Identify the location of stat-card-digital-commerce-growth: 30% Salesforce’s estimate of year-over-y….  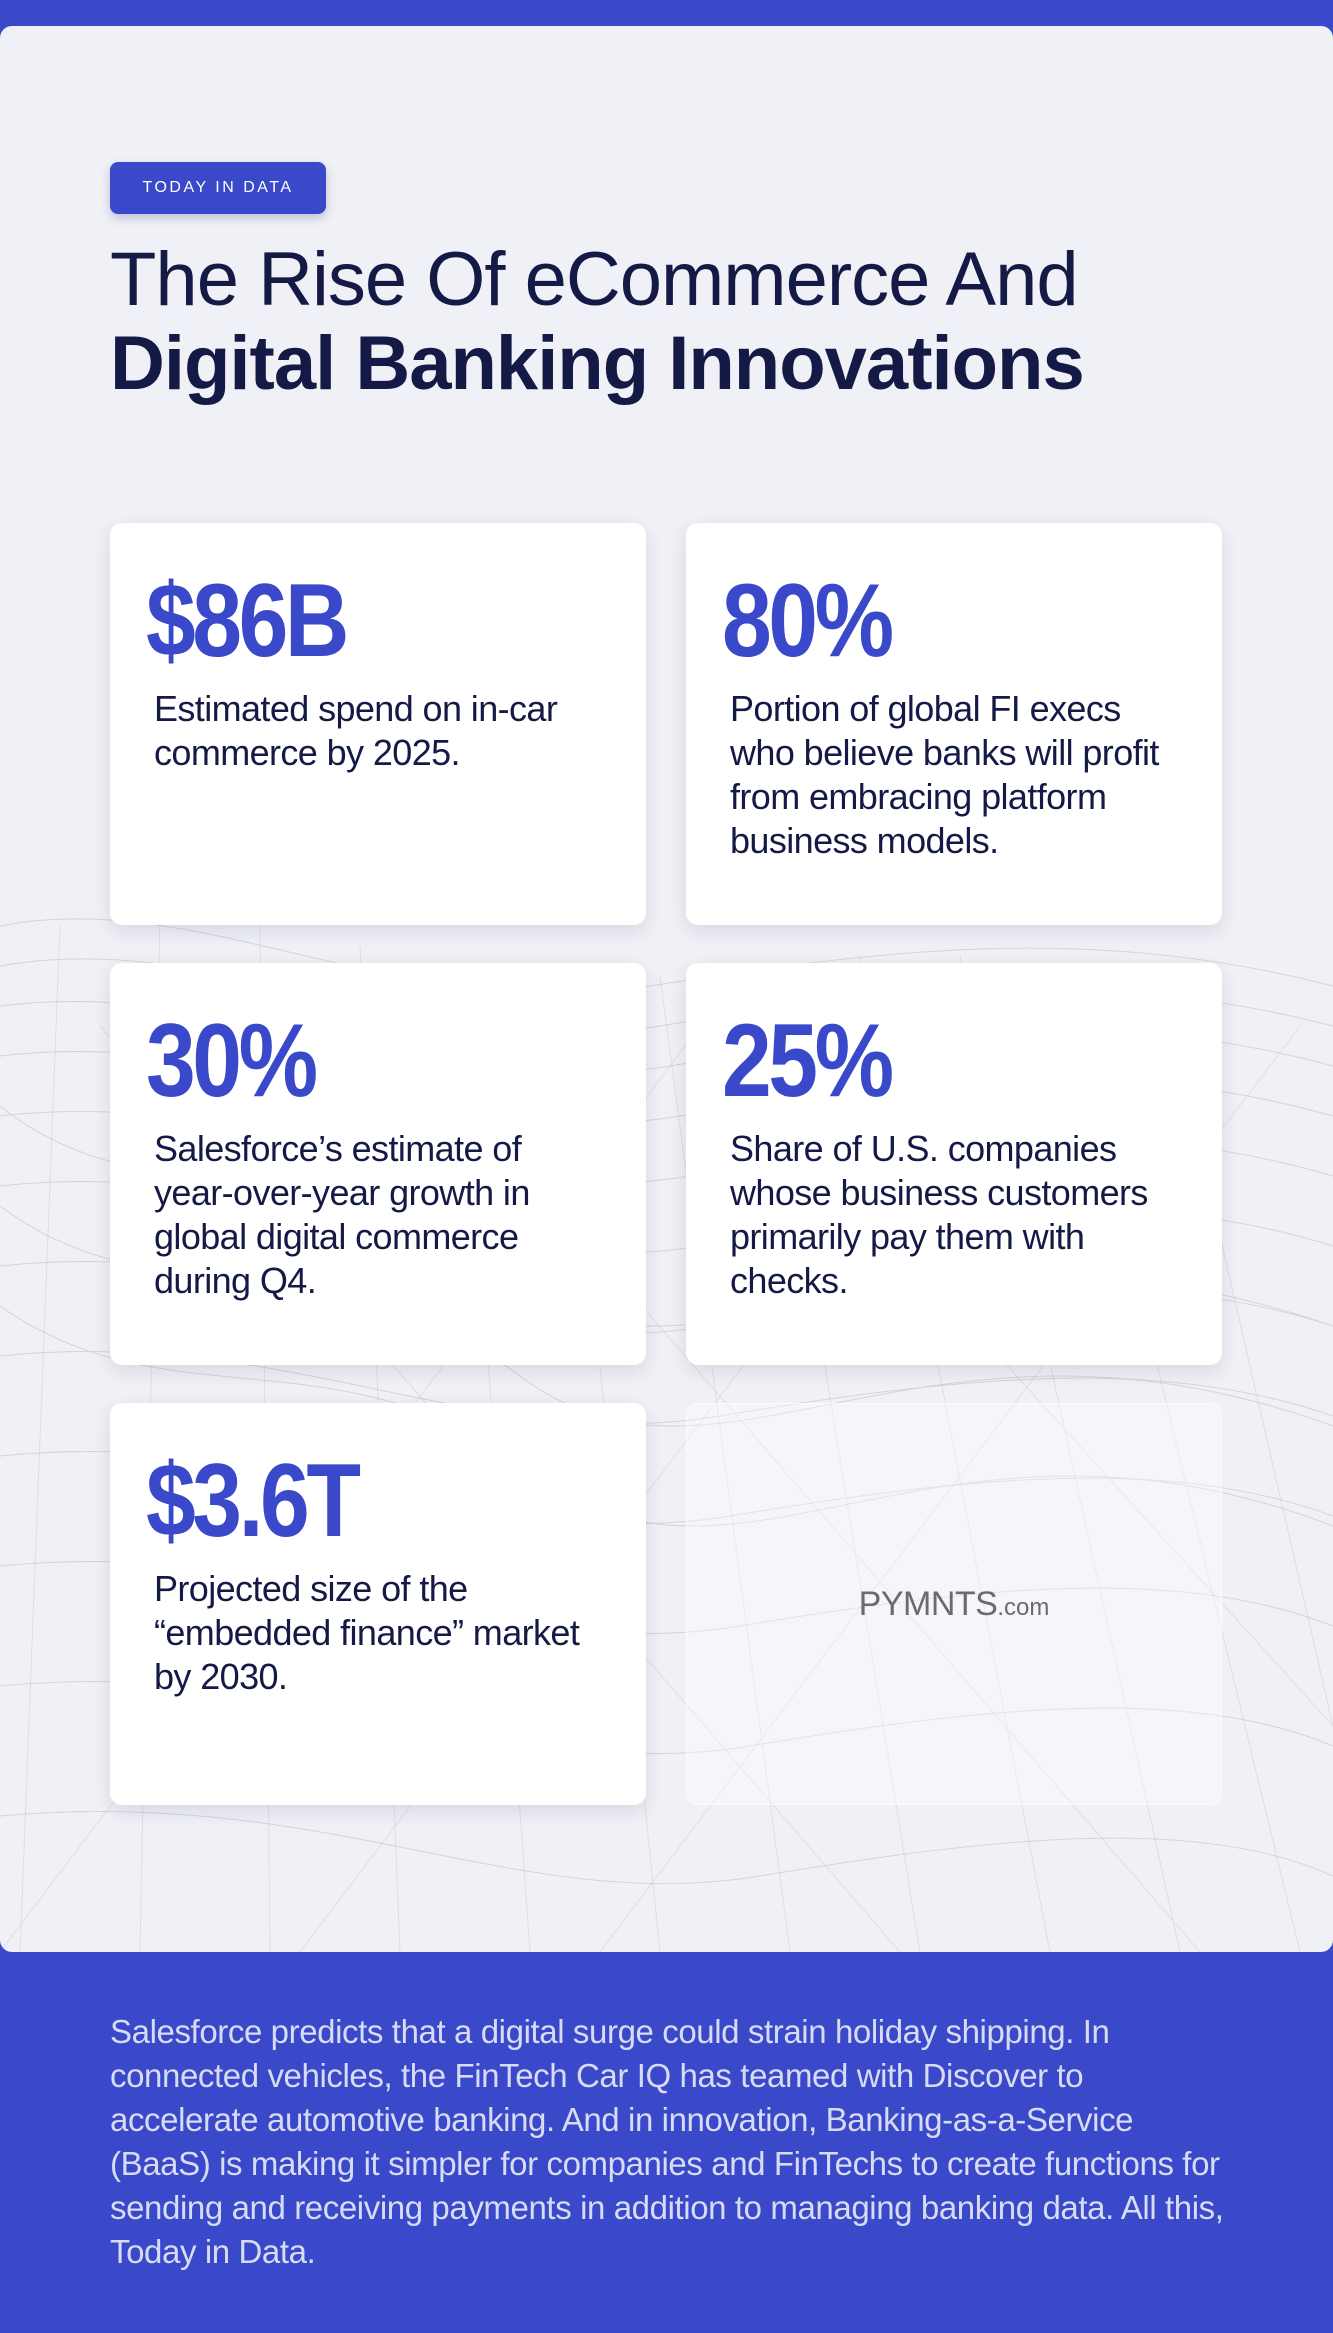
(378, 1164).